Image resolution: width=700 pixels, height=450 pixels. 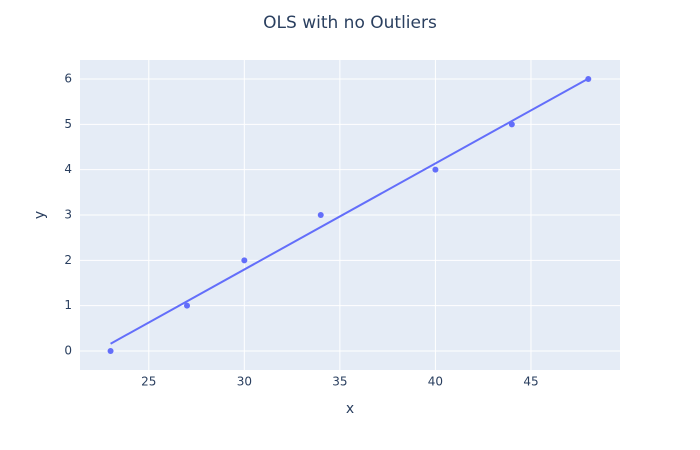 I want to click on y-tick-label: 2, so click(x=68, y=260).